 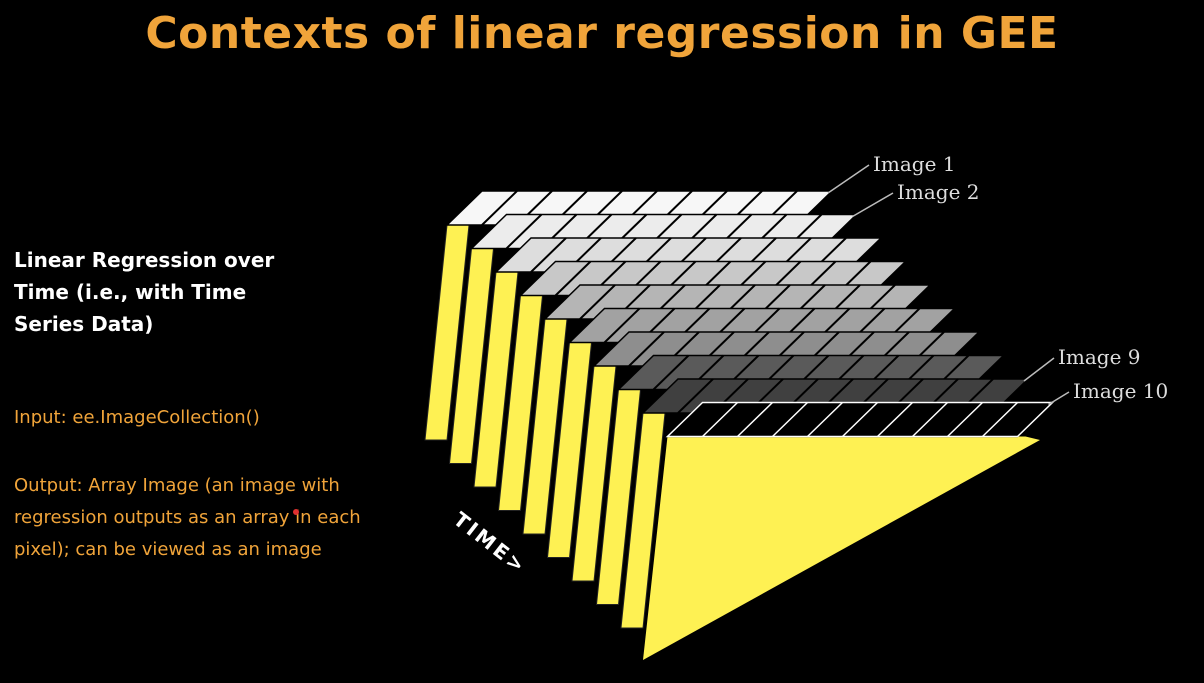 What do you see at coordinates (914, 164) in the screenshot?
I see `image-label: Image 1` at bounding box center [914, 164].